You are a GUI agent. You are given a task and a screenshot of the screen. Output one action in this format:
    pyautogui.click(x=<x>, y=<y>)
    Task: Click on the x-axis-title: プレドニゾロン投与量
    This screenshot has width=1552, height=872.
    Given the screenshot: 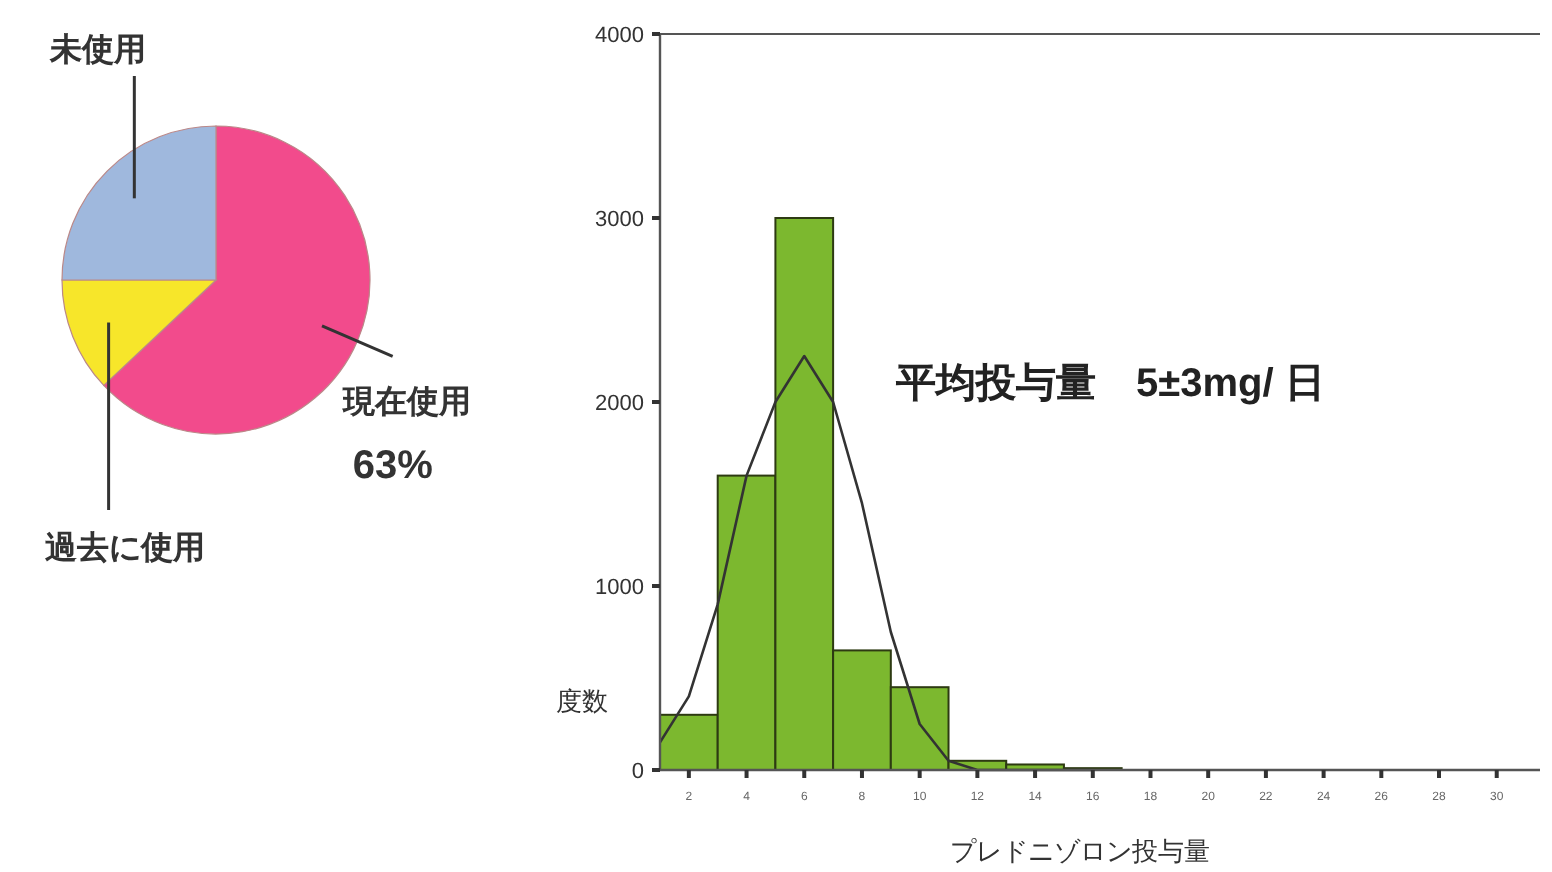 What is the action you would take?
    pyautogui.click(x=1080, y=851)
    